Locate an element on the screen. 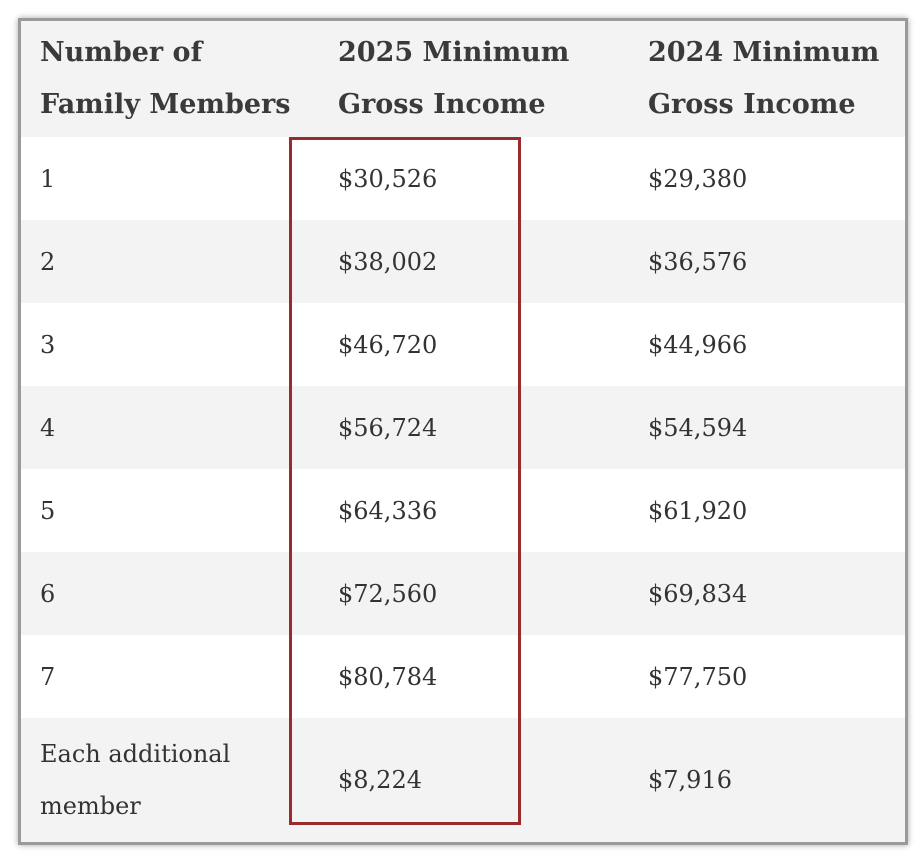 The width and height of the screenshot is (923, 860). table-row: 1 $30,526 $29,380 is located at coordinates (463, 178).